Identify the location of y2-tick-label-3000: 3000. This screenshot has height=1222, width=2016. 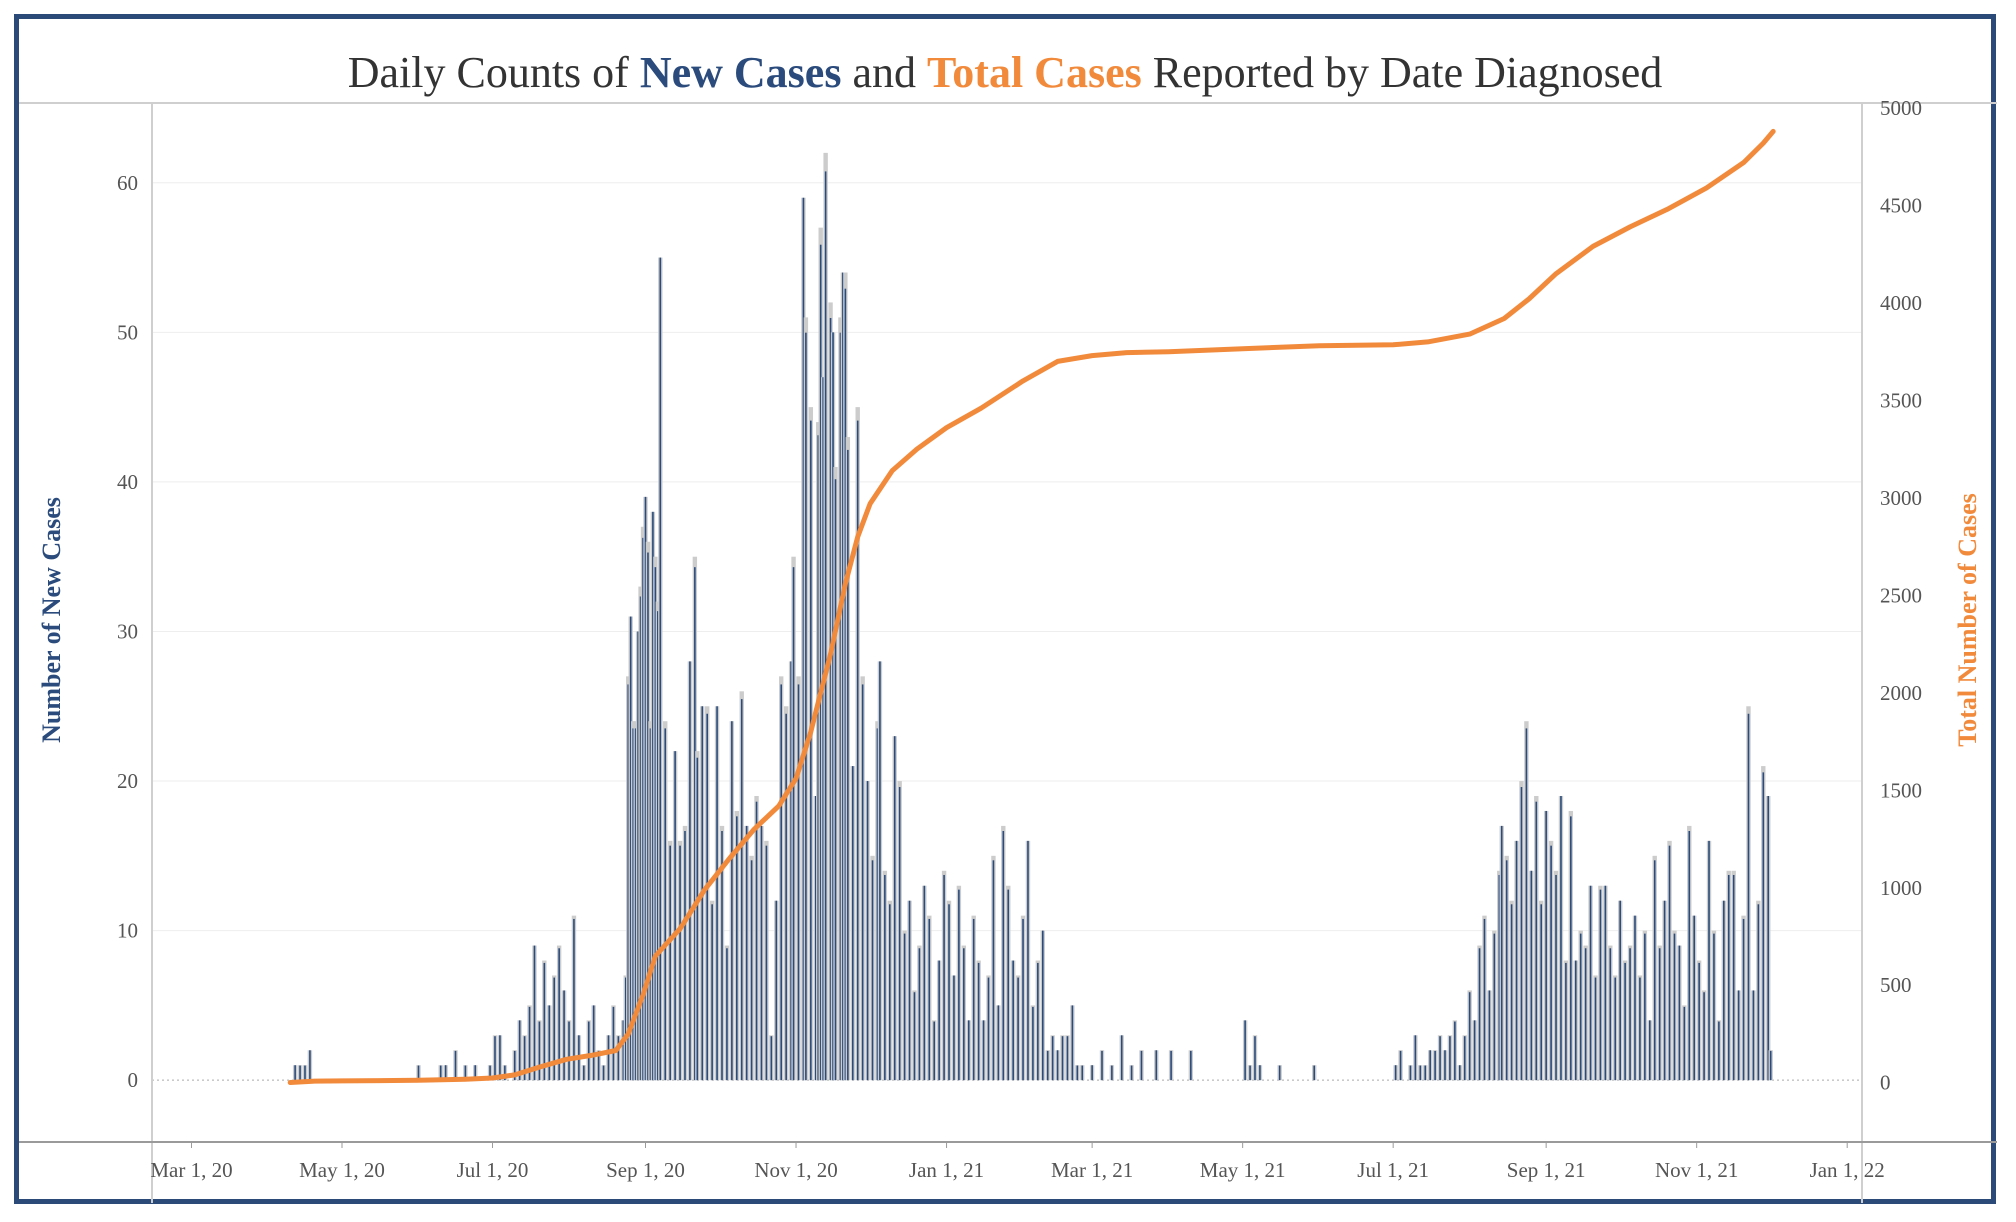
(1901, 498).